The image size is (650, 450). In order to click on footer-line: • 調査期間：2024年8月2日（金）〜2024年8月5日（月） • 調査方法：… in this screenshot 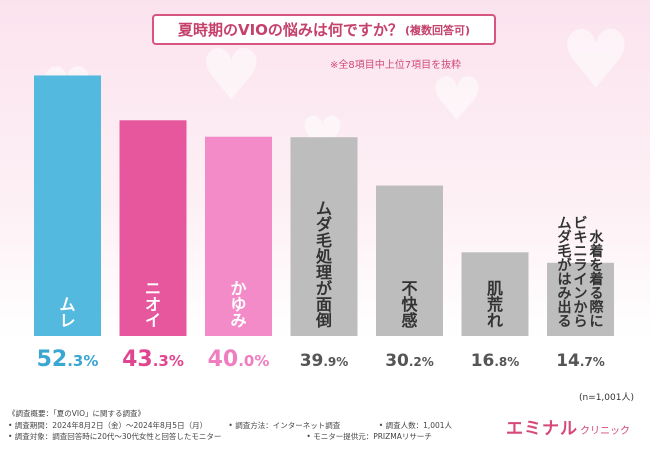, I will do `click(230, 426)`.